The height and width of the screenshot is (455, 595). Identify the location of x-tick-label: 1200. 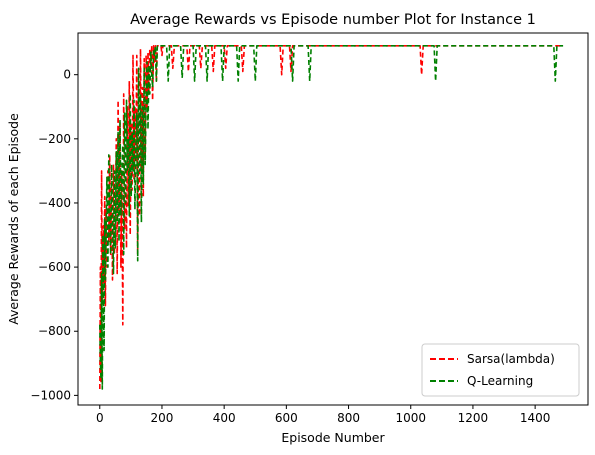
(473, 418).